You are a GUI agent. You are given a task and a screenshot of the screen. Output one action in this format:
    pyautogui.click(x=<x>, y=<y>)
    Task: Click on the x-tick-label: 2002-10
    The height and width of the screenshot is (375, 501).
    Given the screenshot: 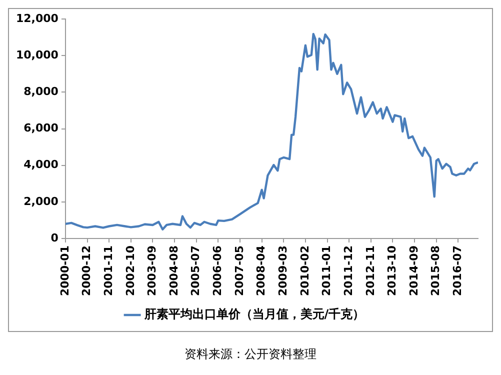 What is the action you would take?
    pyautogui.click(x=130, y=270)
    